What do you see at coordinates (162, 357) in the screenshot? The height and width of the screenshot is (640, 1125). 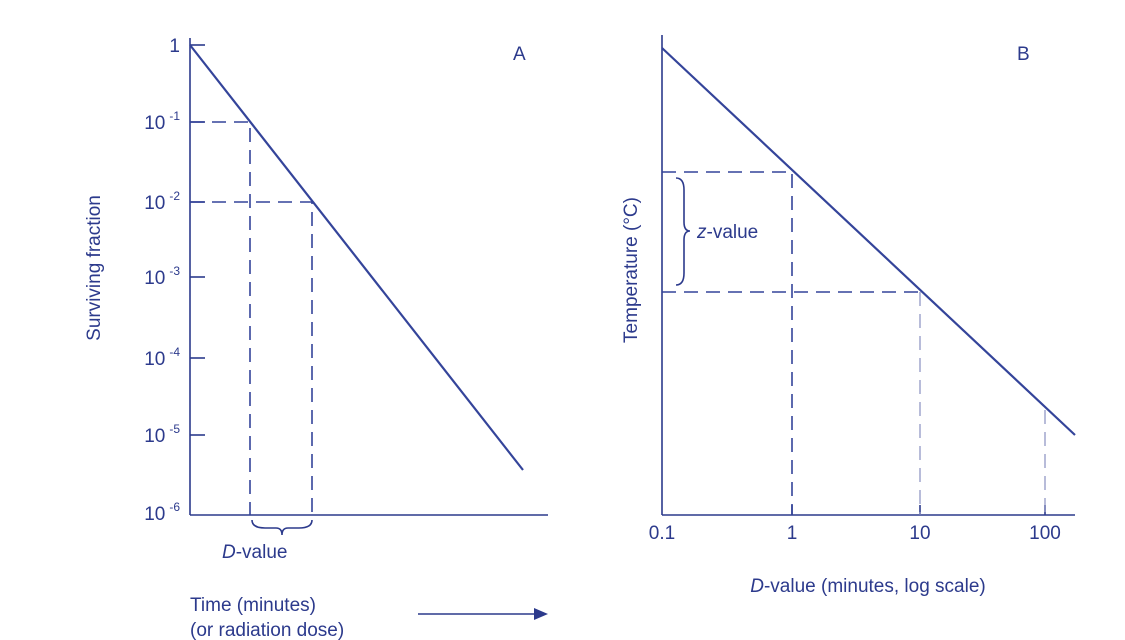 I see `y-tick-label: 10 -4` at bounding box center [162, 357].